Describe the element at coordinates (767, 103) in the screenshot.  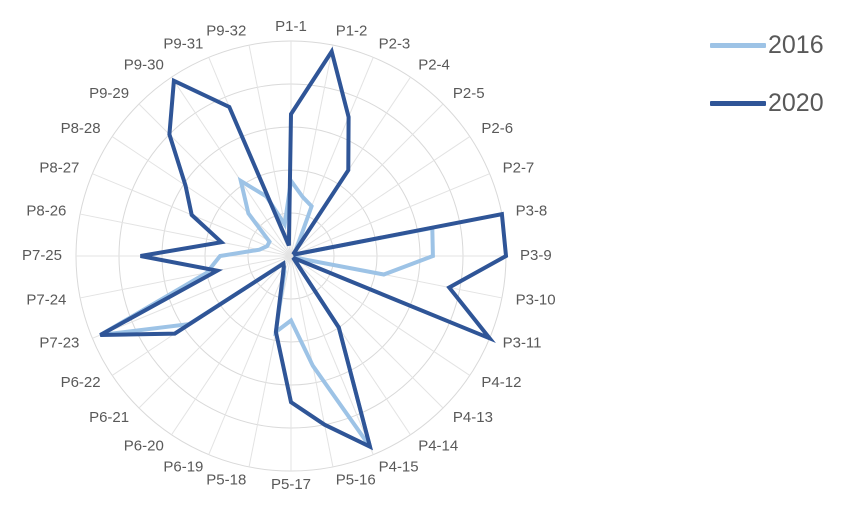
I see `legend-item-2020: 2020` at that location.